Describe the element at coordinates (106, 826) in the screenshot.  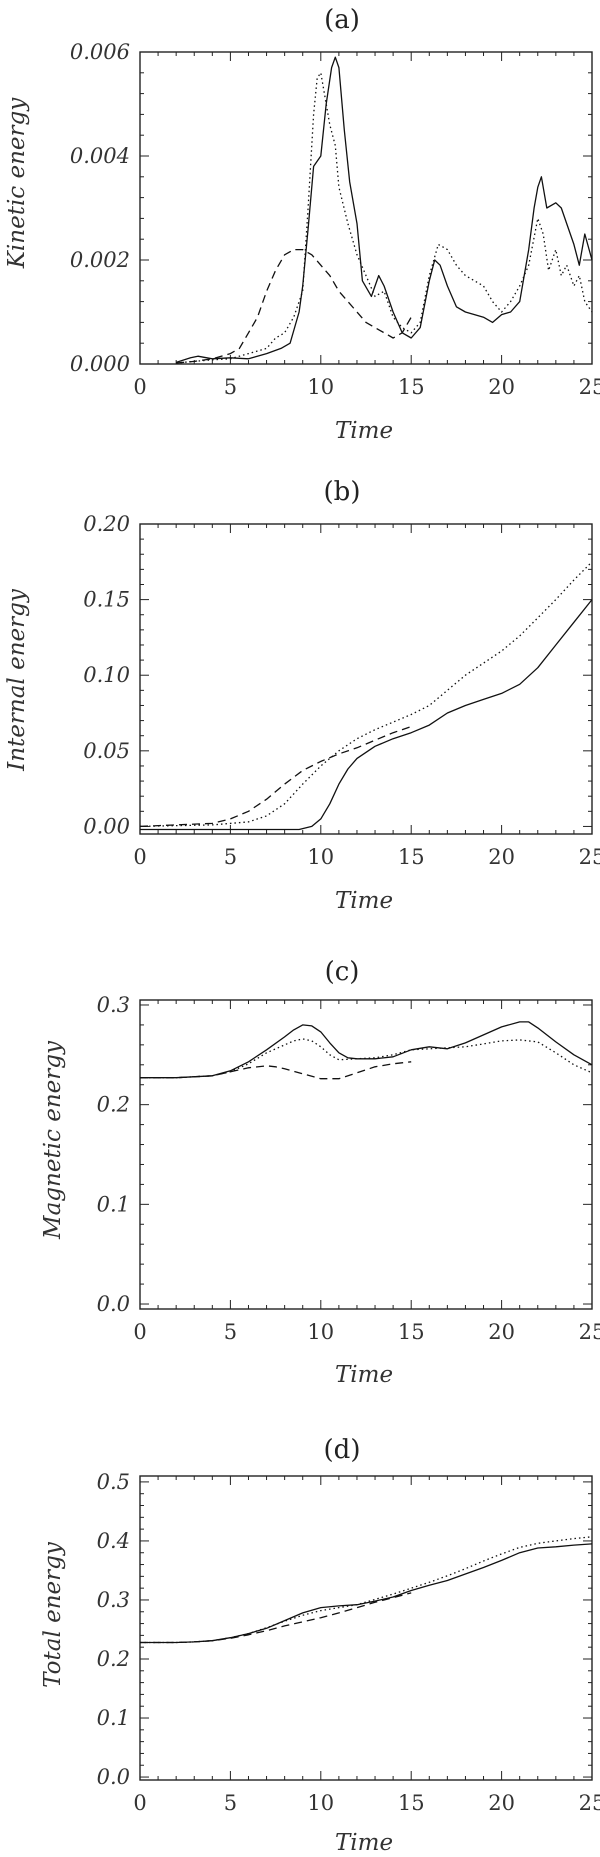
I see `y-tick-label: 0.00` at that location.